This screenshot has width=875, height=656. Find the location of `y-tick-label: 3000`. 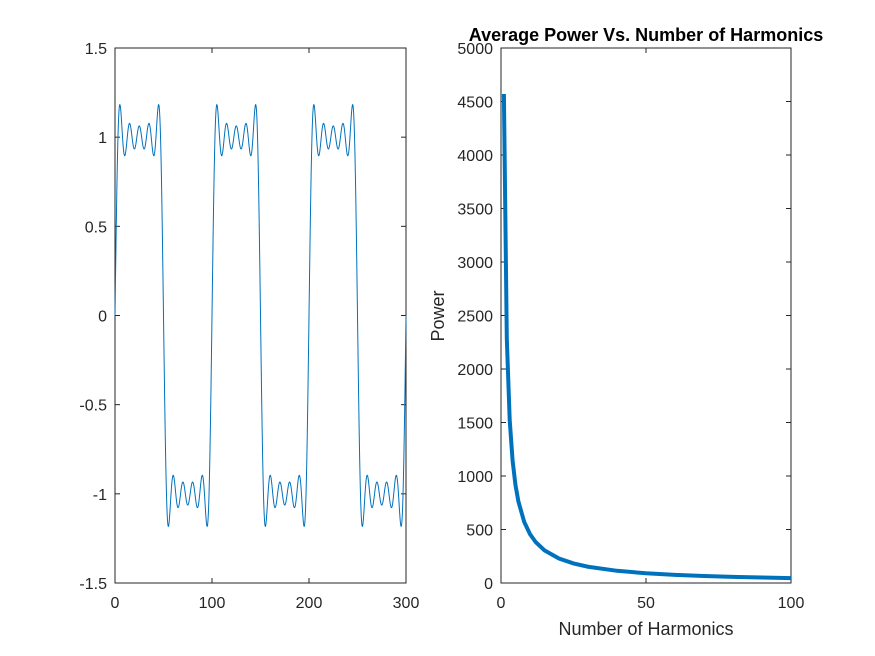

y-tick-label: 3000 is located at coordinates (475, 263).